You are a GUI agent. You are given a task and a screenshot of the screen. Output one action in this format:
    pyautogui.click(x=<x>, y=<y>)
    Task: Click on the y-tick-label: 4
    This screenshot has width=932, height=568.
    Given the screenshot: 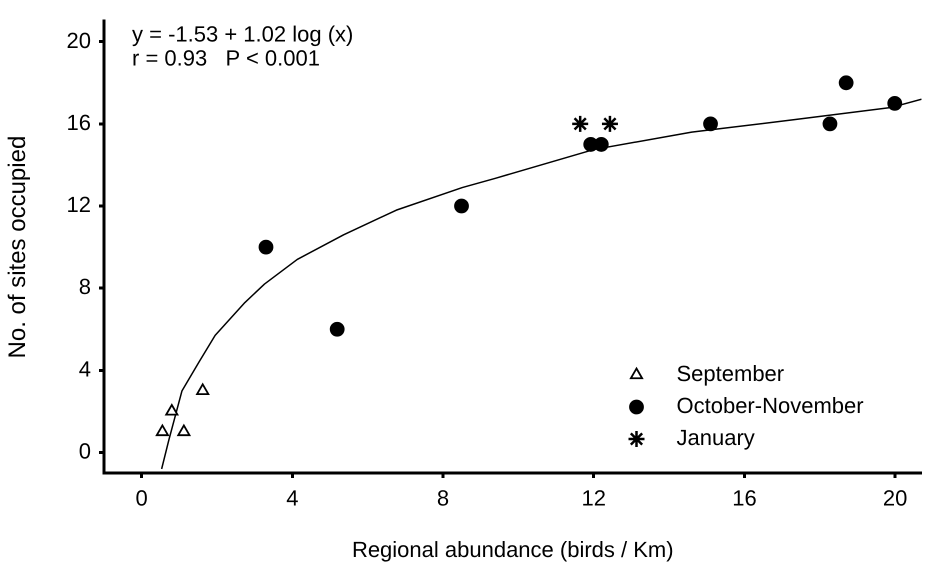 What is the action you would take?
    pyautogui.click(x=84, y=369)
    